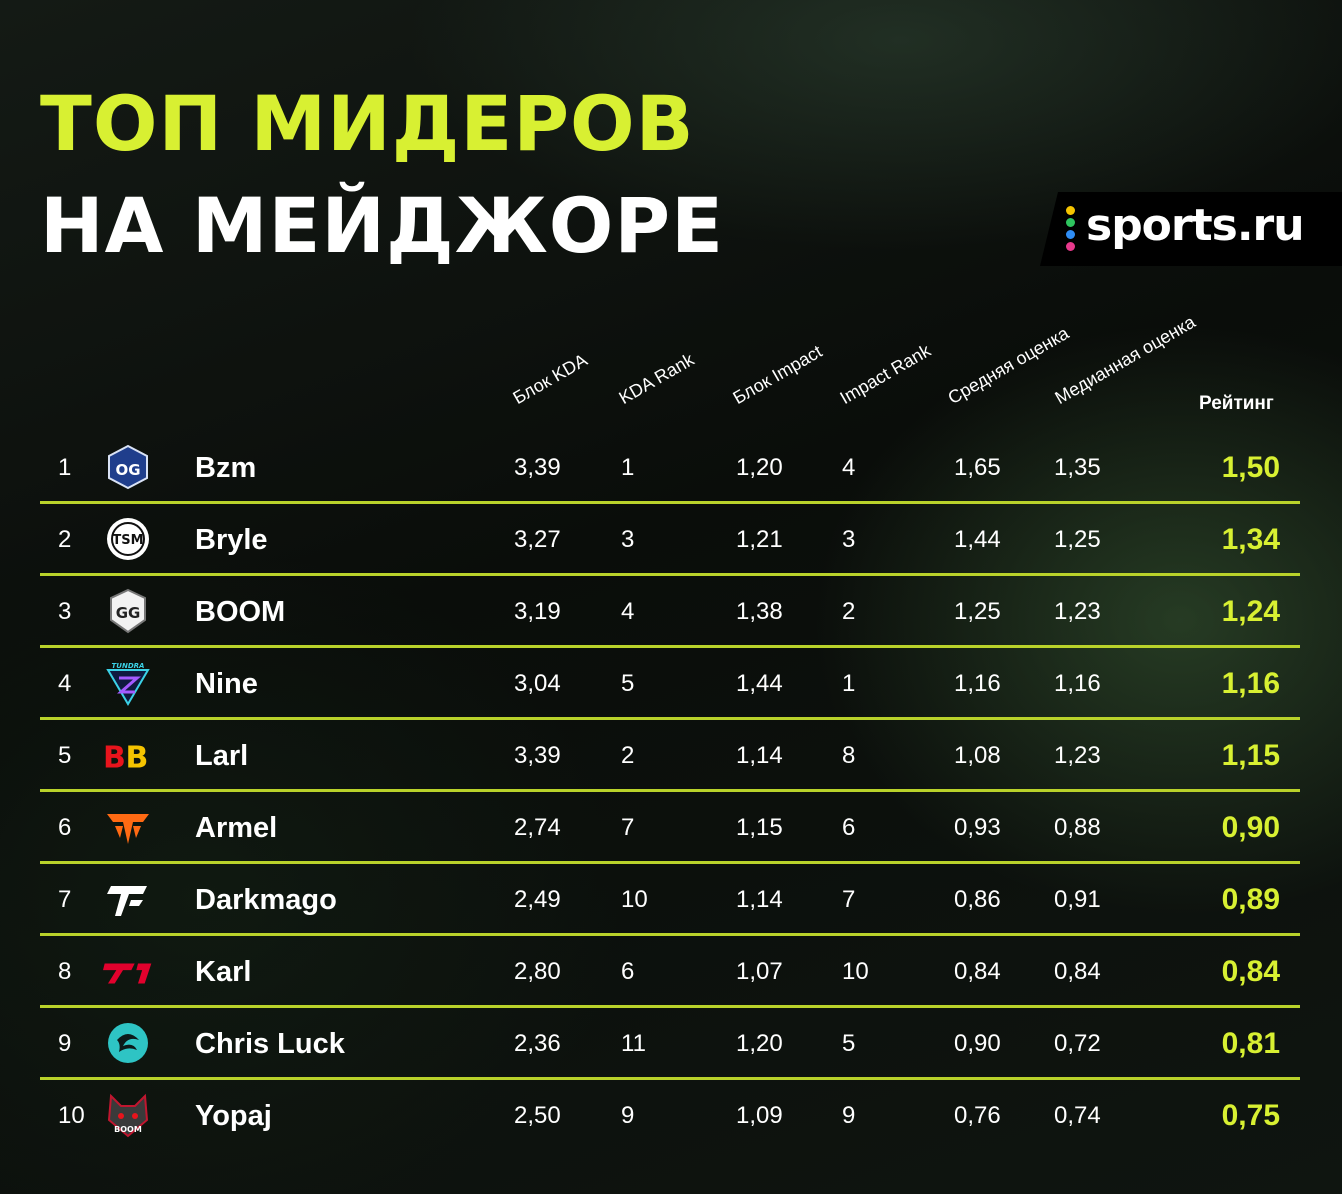 Image resolution: width=1342 pixels, height=1194 pixels. What do you see at coordinates (759, 827) in the screenshot?
I see `impact-block-value: 1,15` at bounding box center [759, 827].